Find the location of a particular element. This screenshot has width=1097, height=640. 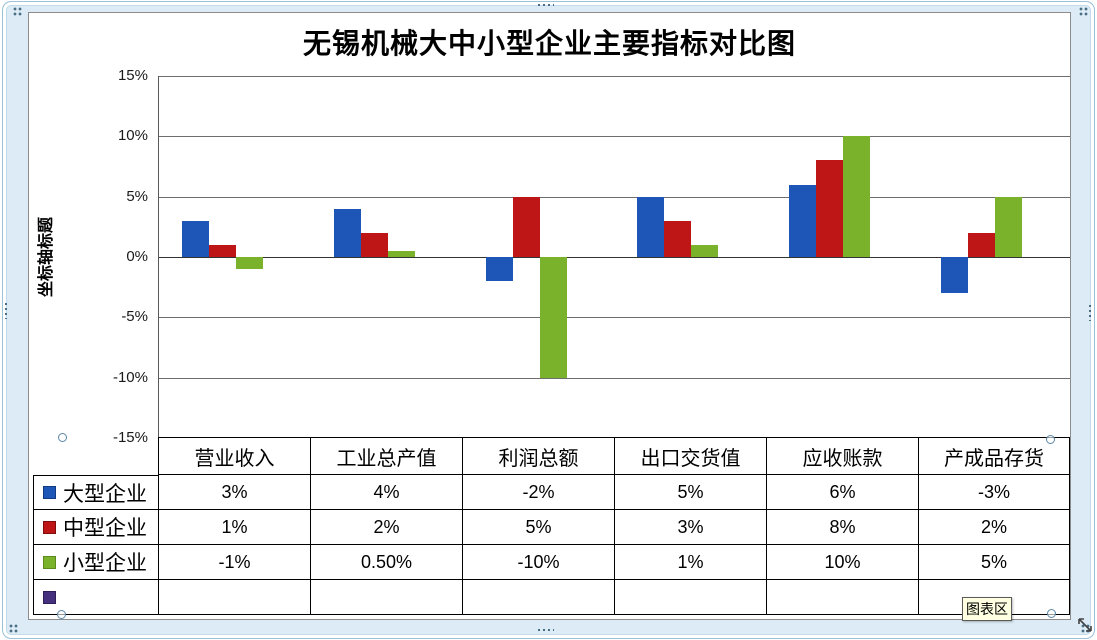

legend-swatch-大型企业 is located at coordinates (49, 492).